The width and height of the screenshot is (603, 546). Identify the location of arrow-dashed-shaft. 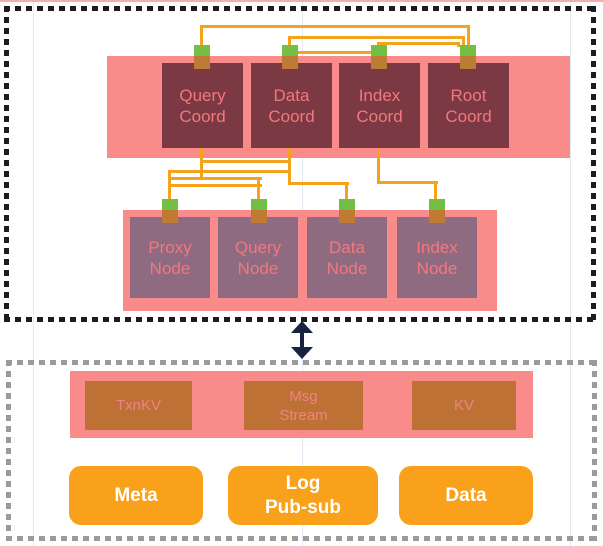
(302, 340).